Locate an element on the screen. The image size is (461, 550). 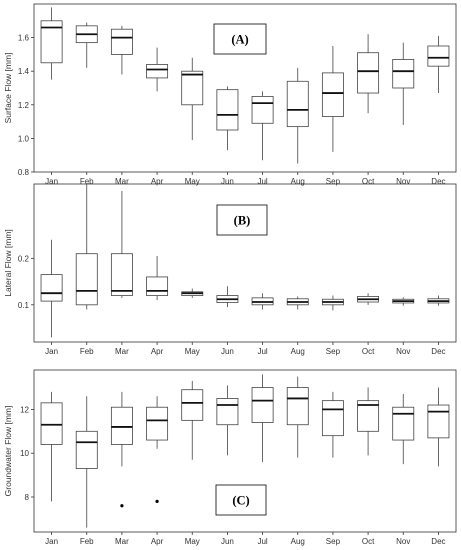
panel-tag-label: (C) is located at coordinates (240, 501).